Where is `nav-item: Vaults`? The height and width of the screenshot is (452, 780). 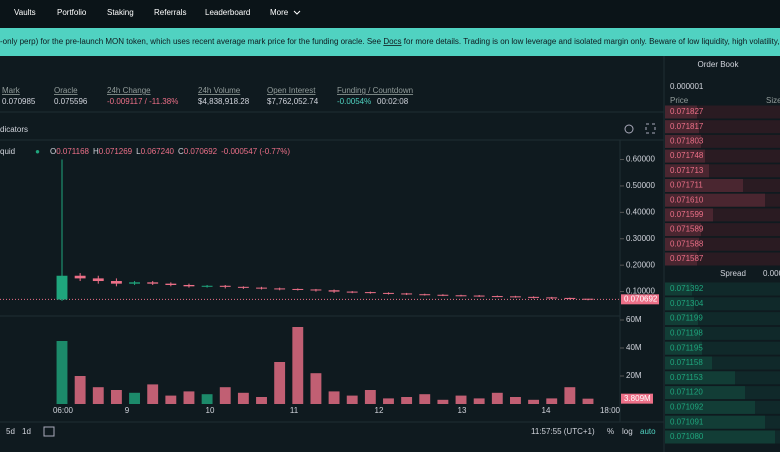
nav-item: Vaults is located at coordinates (25, 12).